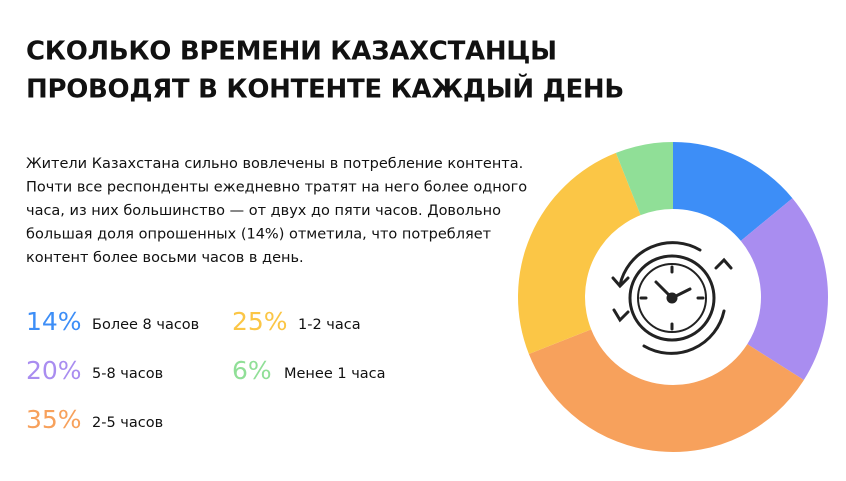 The image size is (846, 481). What do you see at coordinates (325, 89) in the screenshot?
I see `title-line: ПРОВОДЯТ В КОНТЕНТЕ КАЖДЫЙ ДЕНЬ` at bounding box center [325, 89].